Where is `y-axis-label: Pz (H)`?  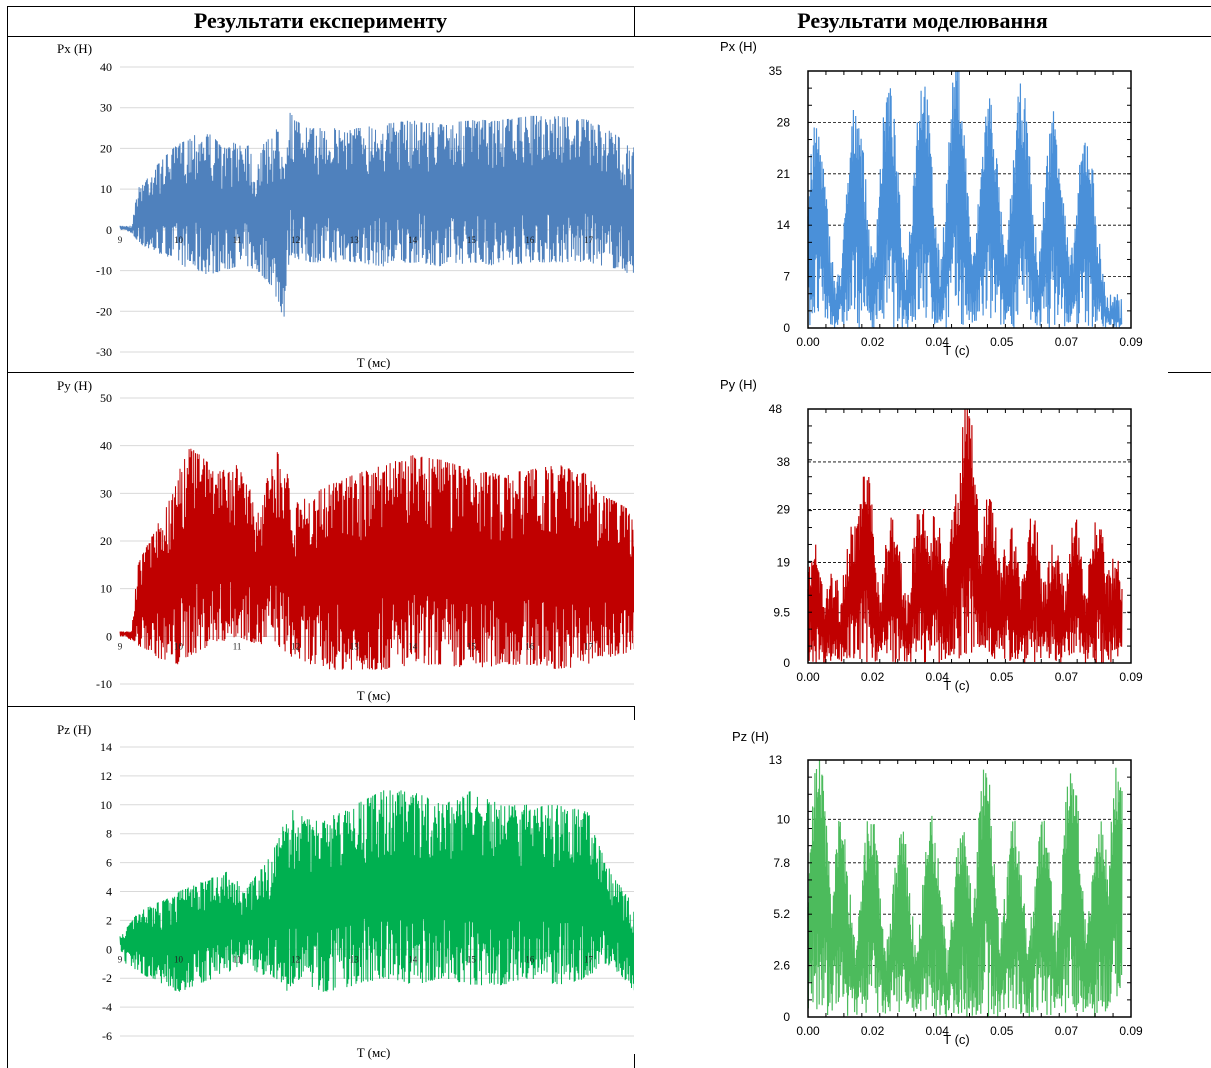
y-axis-label: Pz (H) is located at coordinates (74, 729).